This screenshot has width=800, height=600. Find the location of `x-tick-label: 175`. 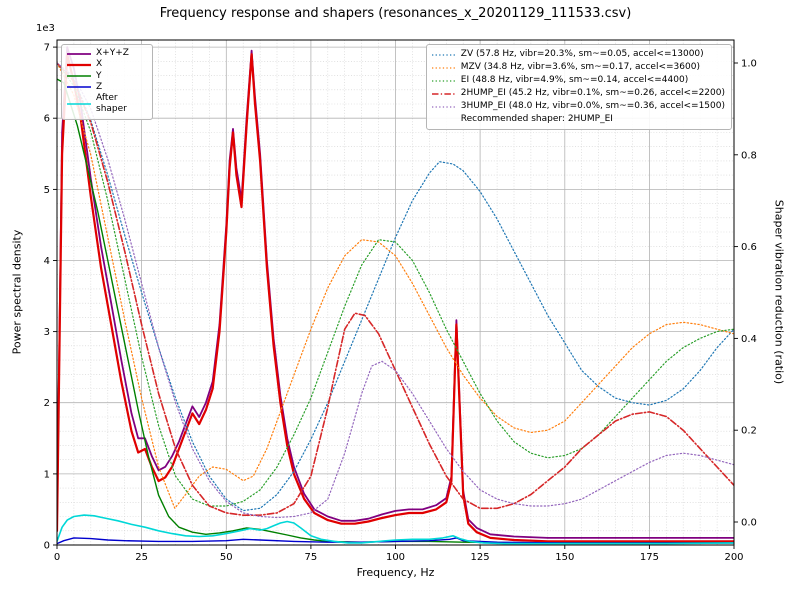

x-tick-label: 175 is located at coordinates (649, 557).